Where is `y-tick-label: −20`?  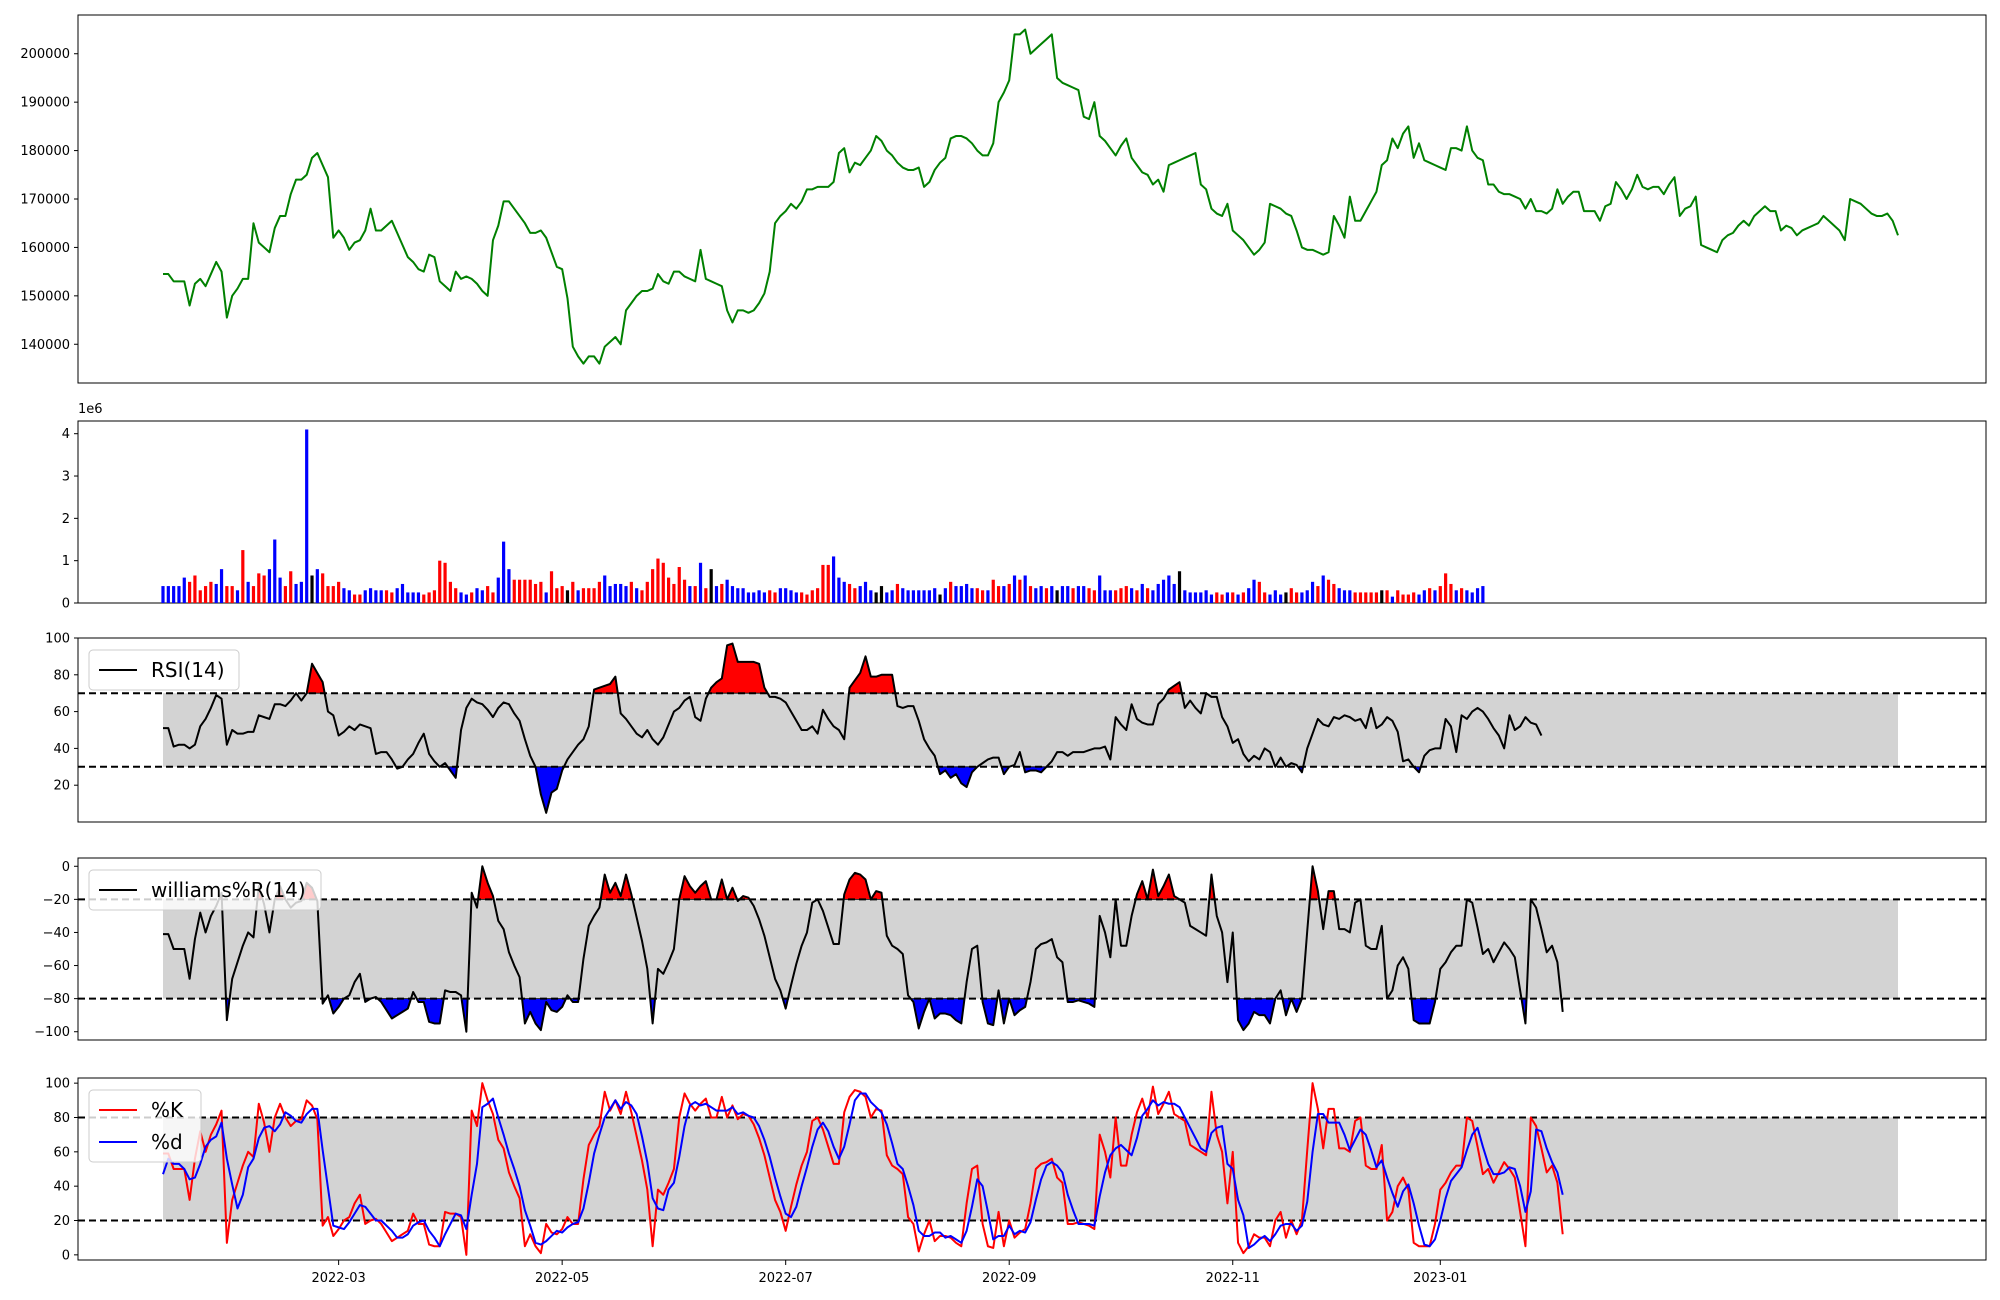
y-tick-label: −20 is located at coordinates (56, 900).